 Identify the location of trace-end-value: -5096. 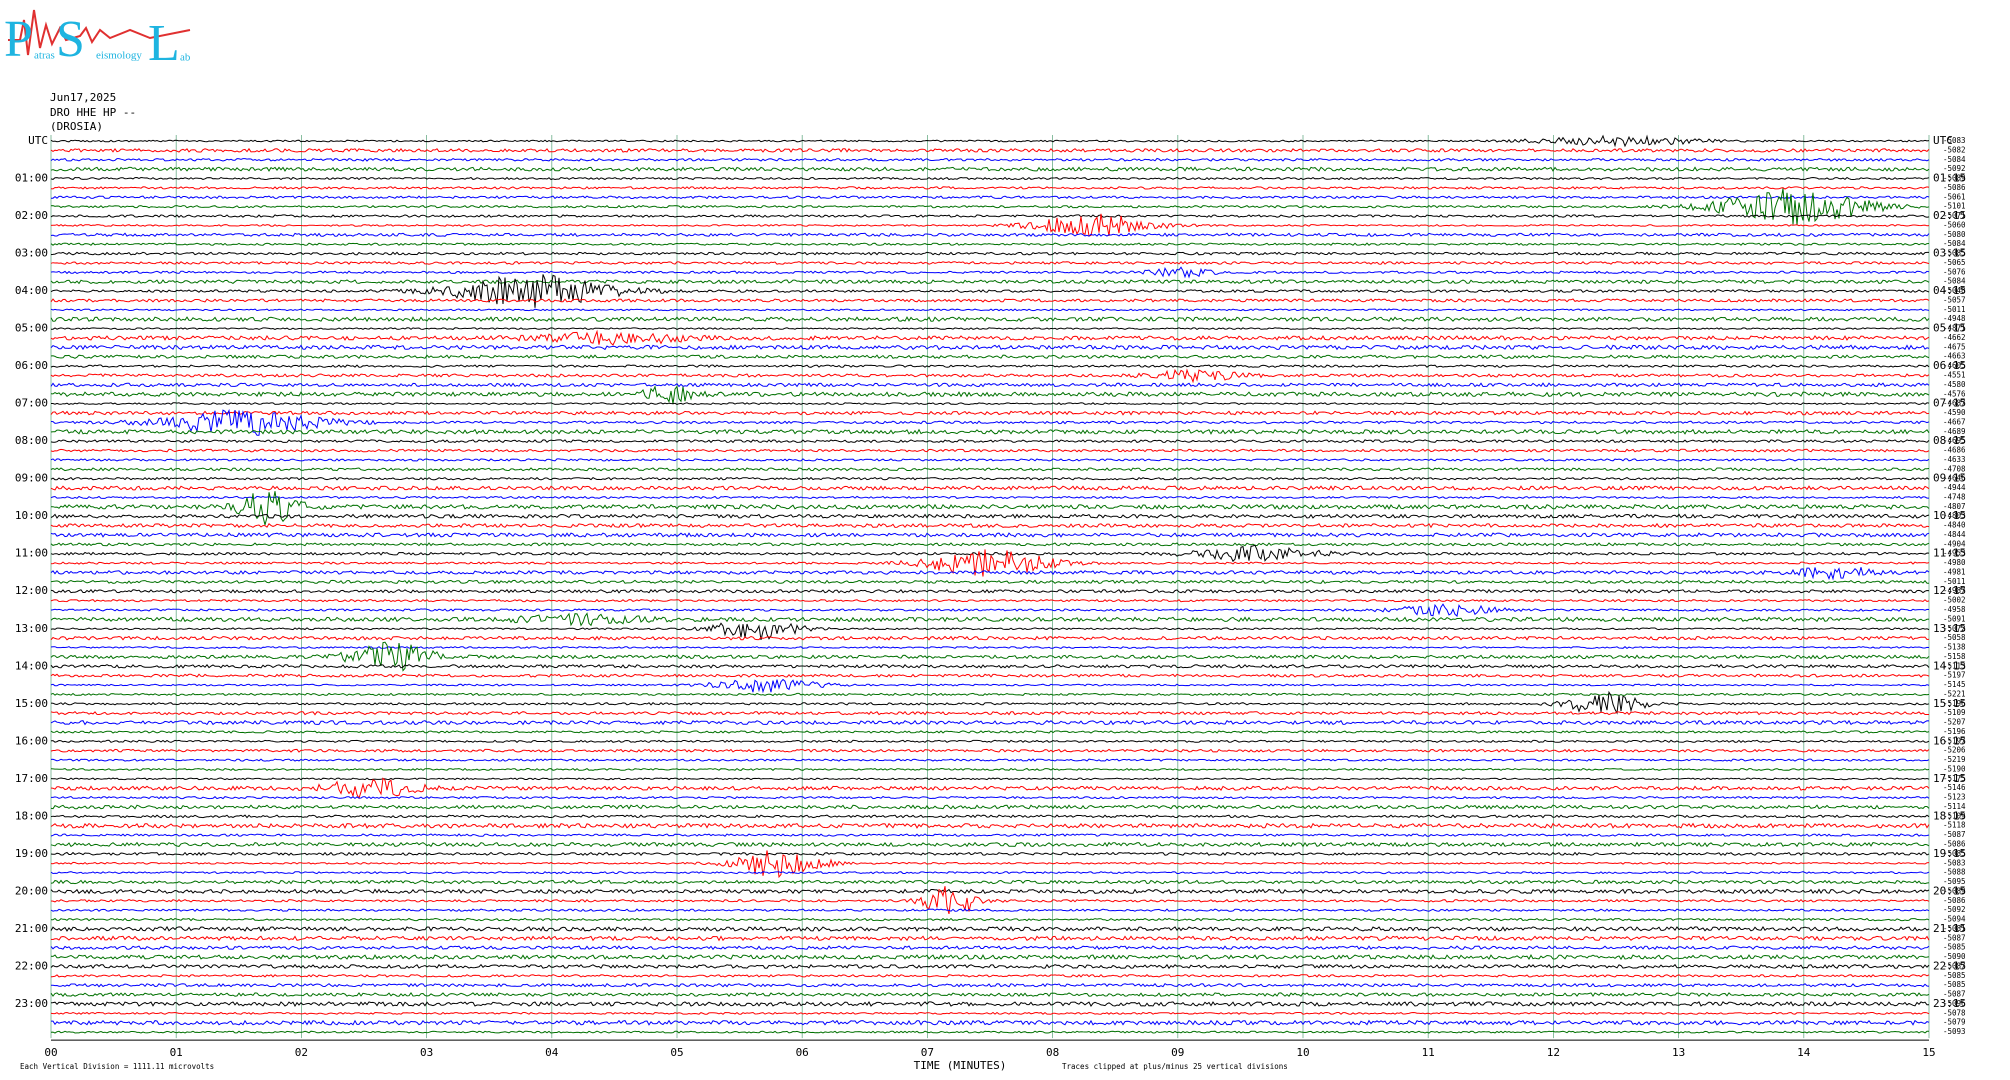
(1954, 1003).